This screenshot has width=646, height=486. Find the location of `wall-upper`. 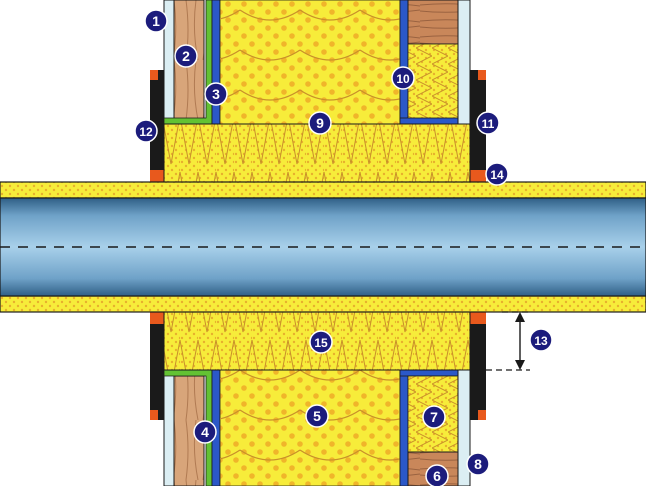

wall-upper is located at coordinates (317, 62).